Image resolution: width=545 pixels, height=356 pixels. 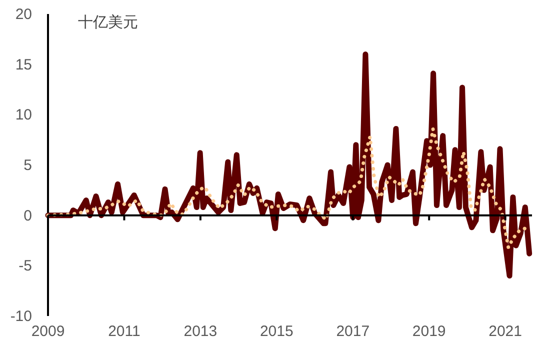 What do you see at coordinates (48, 331) in the screenshot?
I see `x-tick-label: 2009` at bounding box center [48, 331].